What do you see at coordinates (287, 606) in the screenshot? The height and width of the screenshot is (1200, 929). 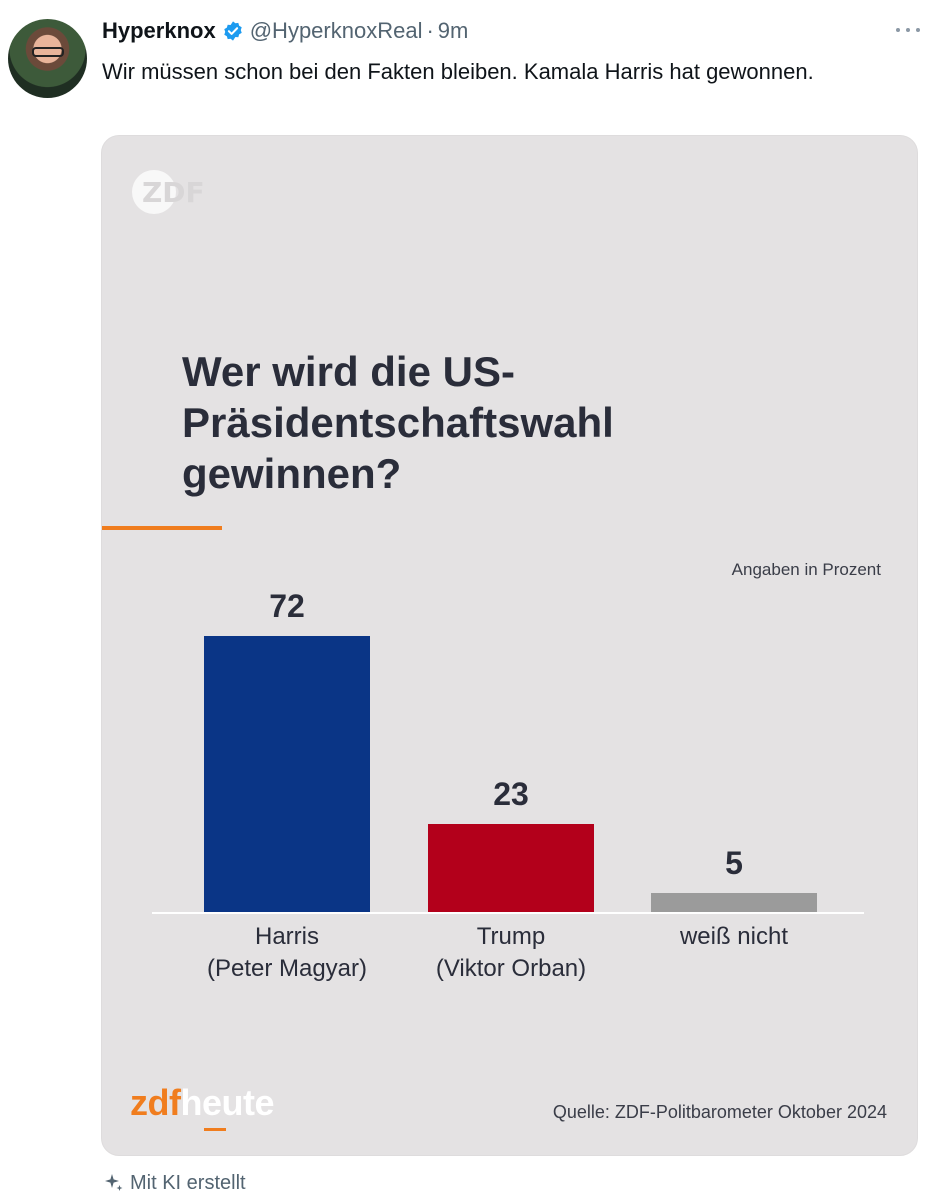 I see `bar-value-label: 72` at bounding box center [287, 606].